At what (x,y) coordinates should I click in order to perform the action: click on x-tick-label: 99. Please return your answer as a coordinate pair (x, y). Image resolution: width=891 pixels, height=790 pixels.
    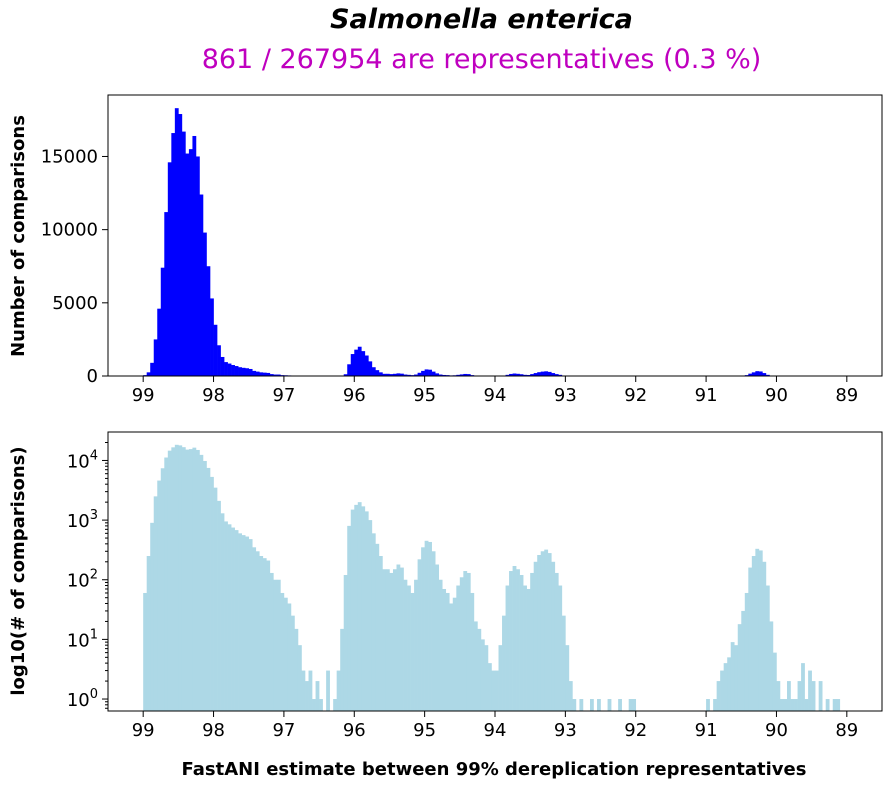
    Looking at the image, I should click on (143, 395).